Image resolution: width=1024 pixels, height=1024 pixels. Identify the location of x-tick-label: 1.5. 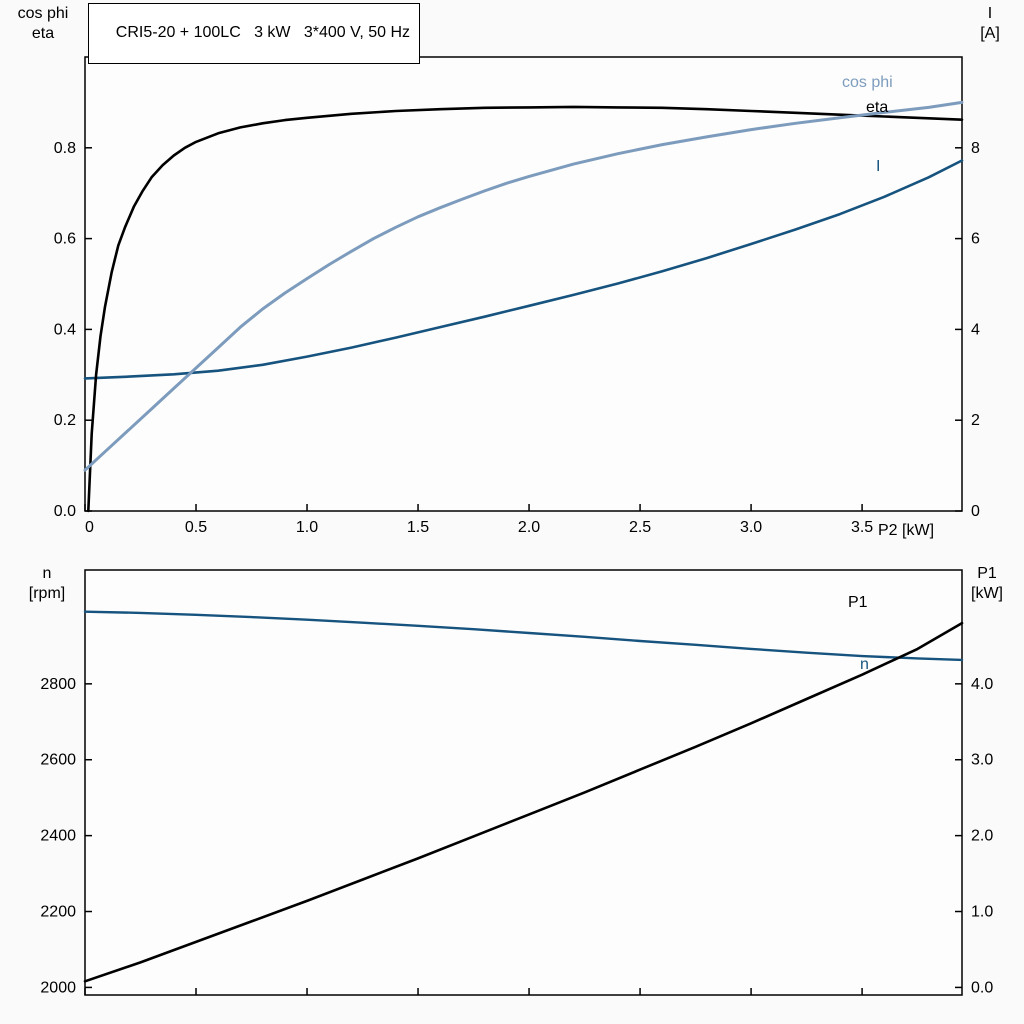
(418, 527).